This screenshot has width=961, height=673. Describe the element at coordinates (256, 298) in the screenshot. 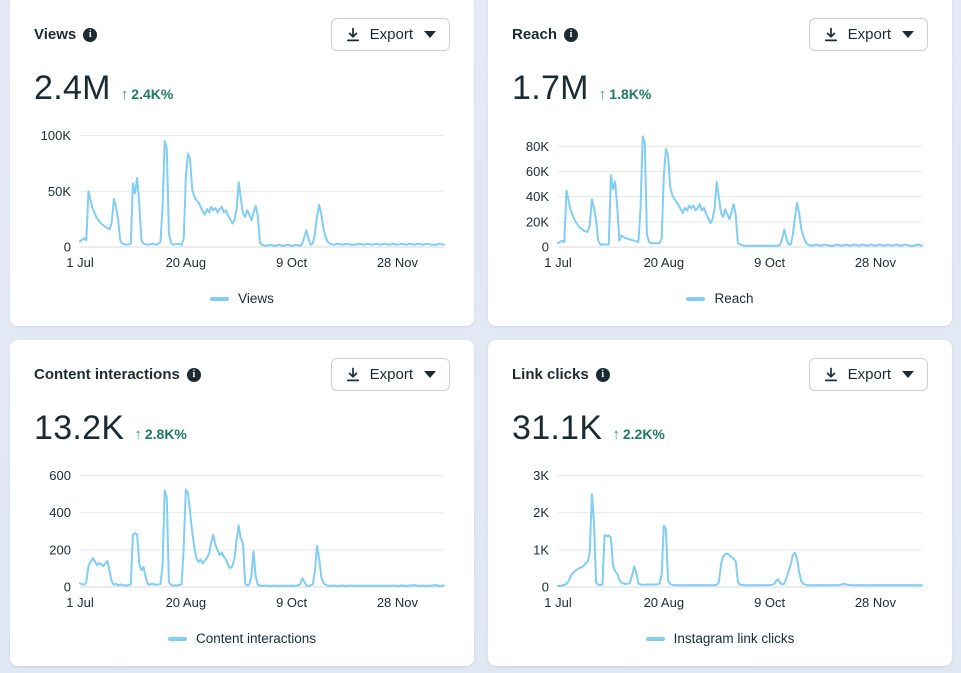

I see `legend-label: Views` at that location.